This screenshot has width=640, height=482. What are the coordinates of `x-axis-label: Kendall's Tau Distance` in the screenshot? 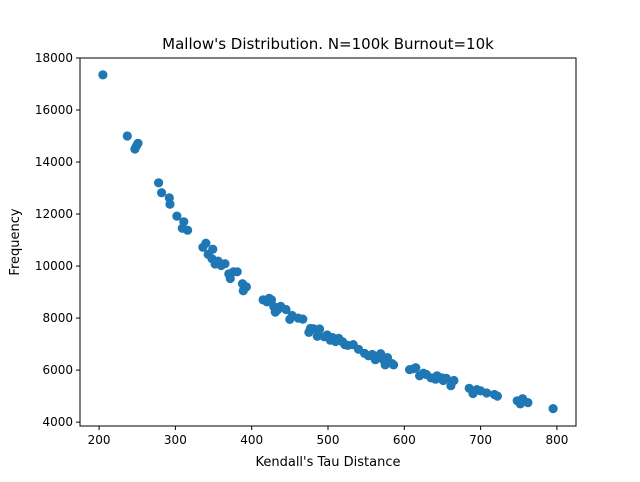 It's located at (327, 462).